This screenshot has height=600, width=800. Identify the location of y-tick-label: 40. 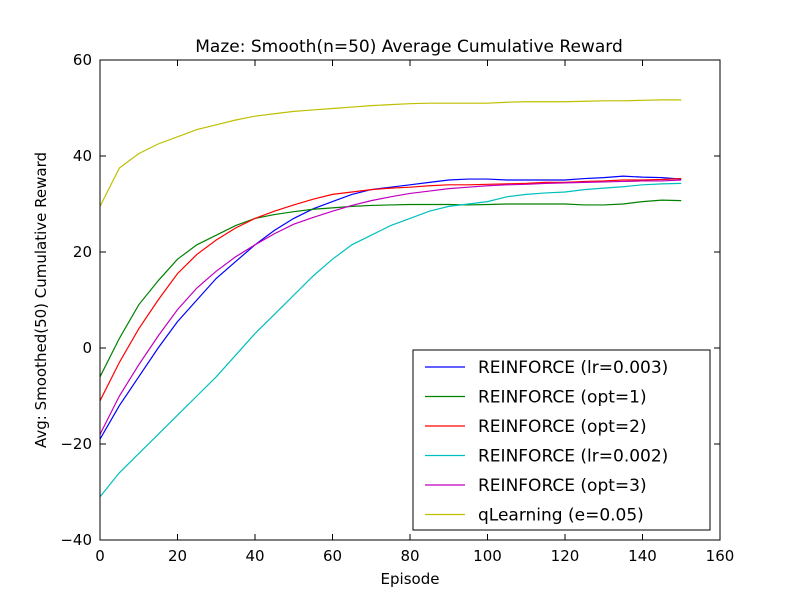
(82, 156).